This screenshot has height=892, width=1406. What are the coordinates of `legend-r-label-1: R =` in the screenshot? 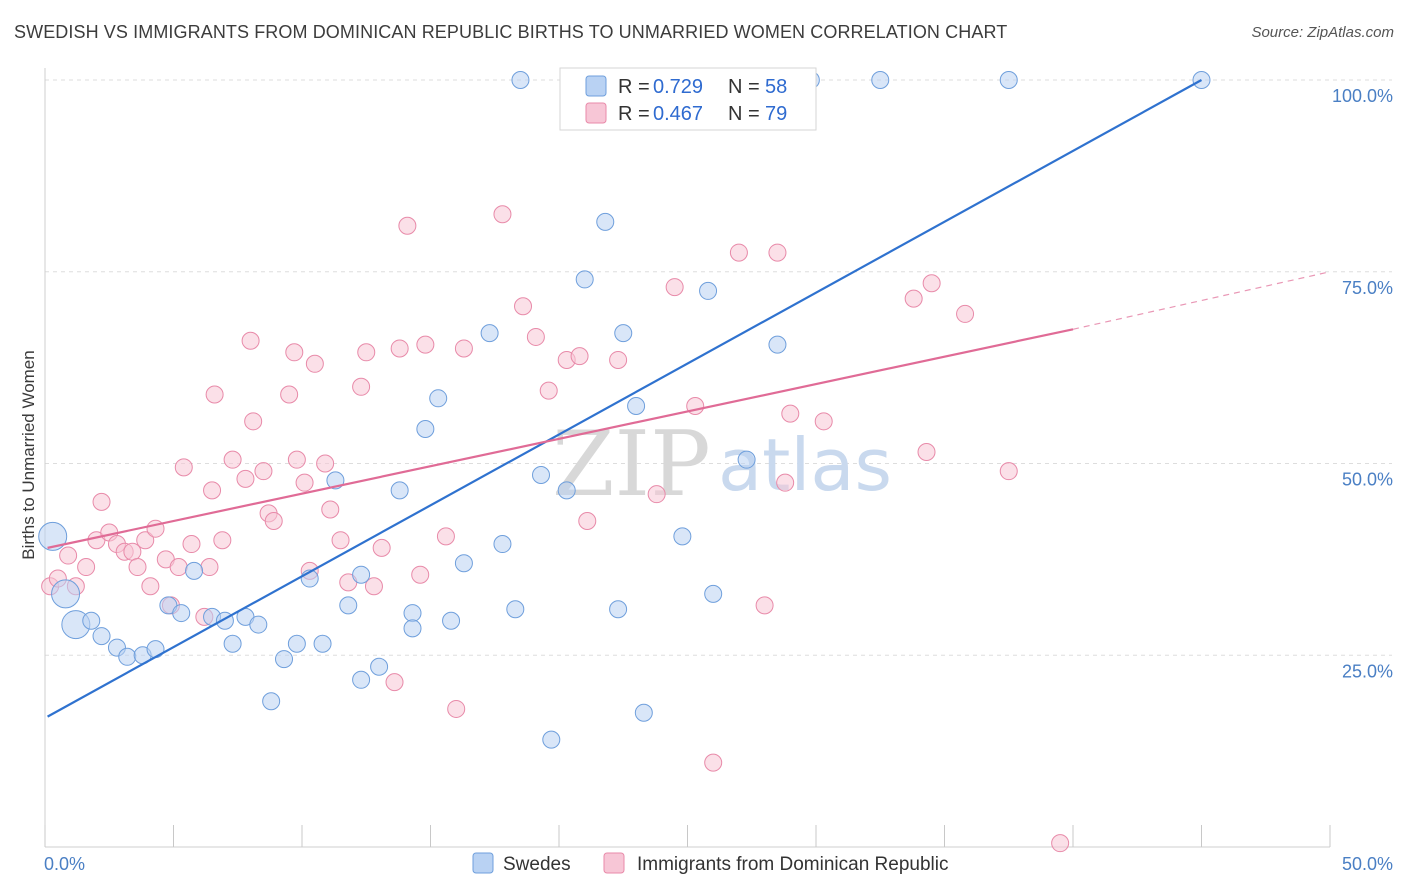 It's located at (634, 87).